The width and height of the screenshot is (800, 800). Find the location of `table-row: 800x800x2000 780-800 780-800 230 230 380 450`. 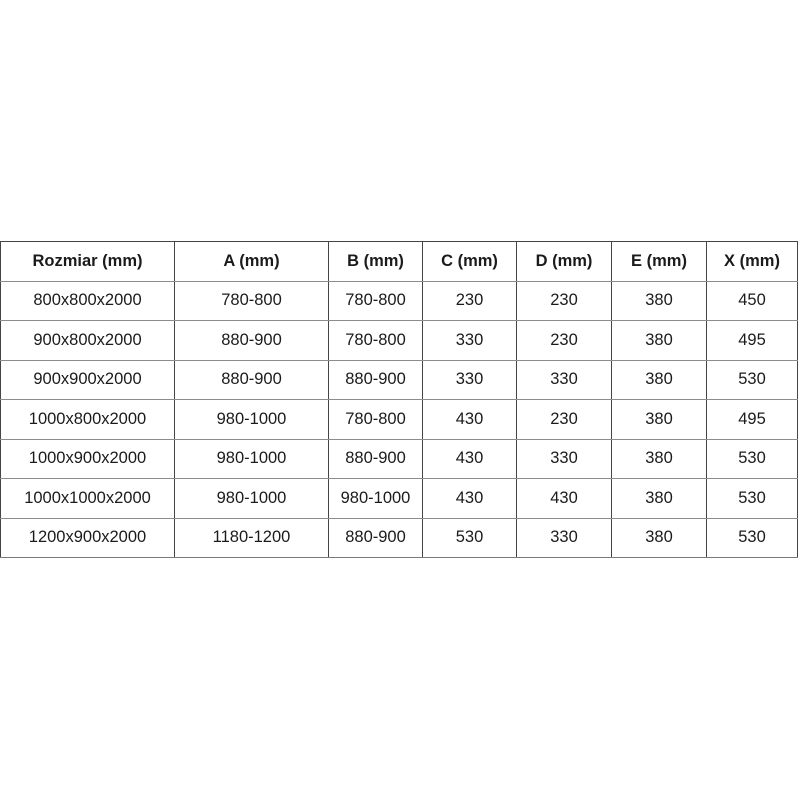

table-row: 800x800x2000 780-800 780-800 230 230 380 450 is located at coordinates (399, 300).